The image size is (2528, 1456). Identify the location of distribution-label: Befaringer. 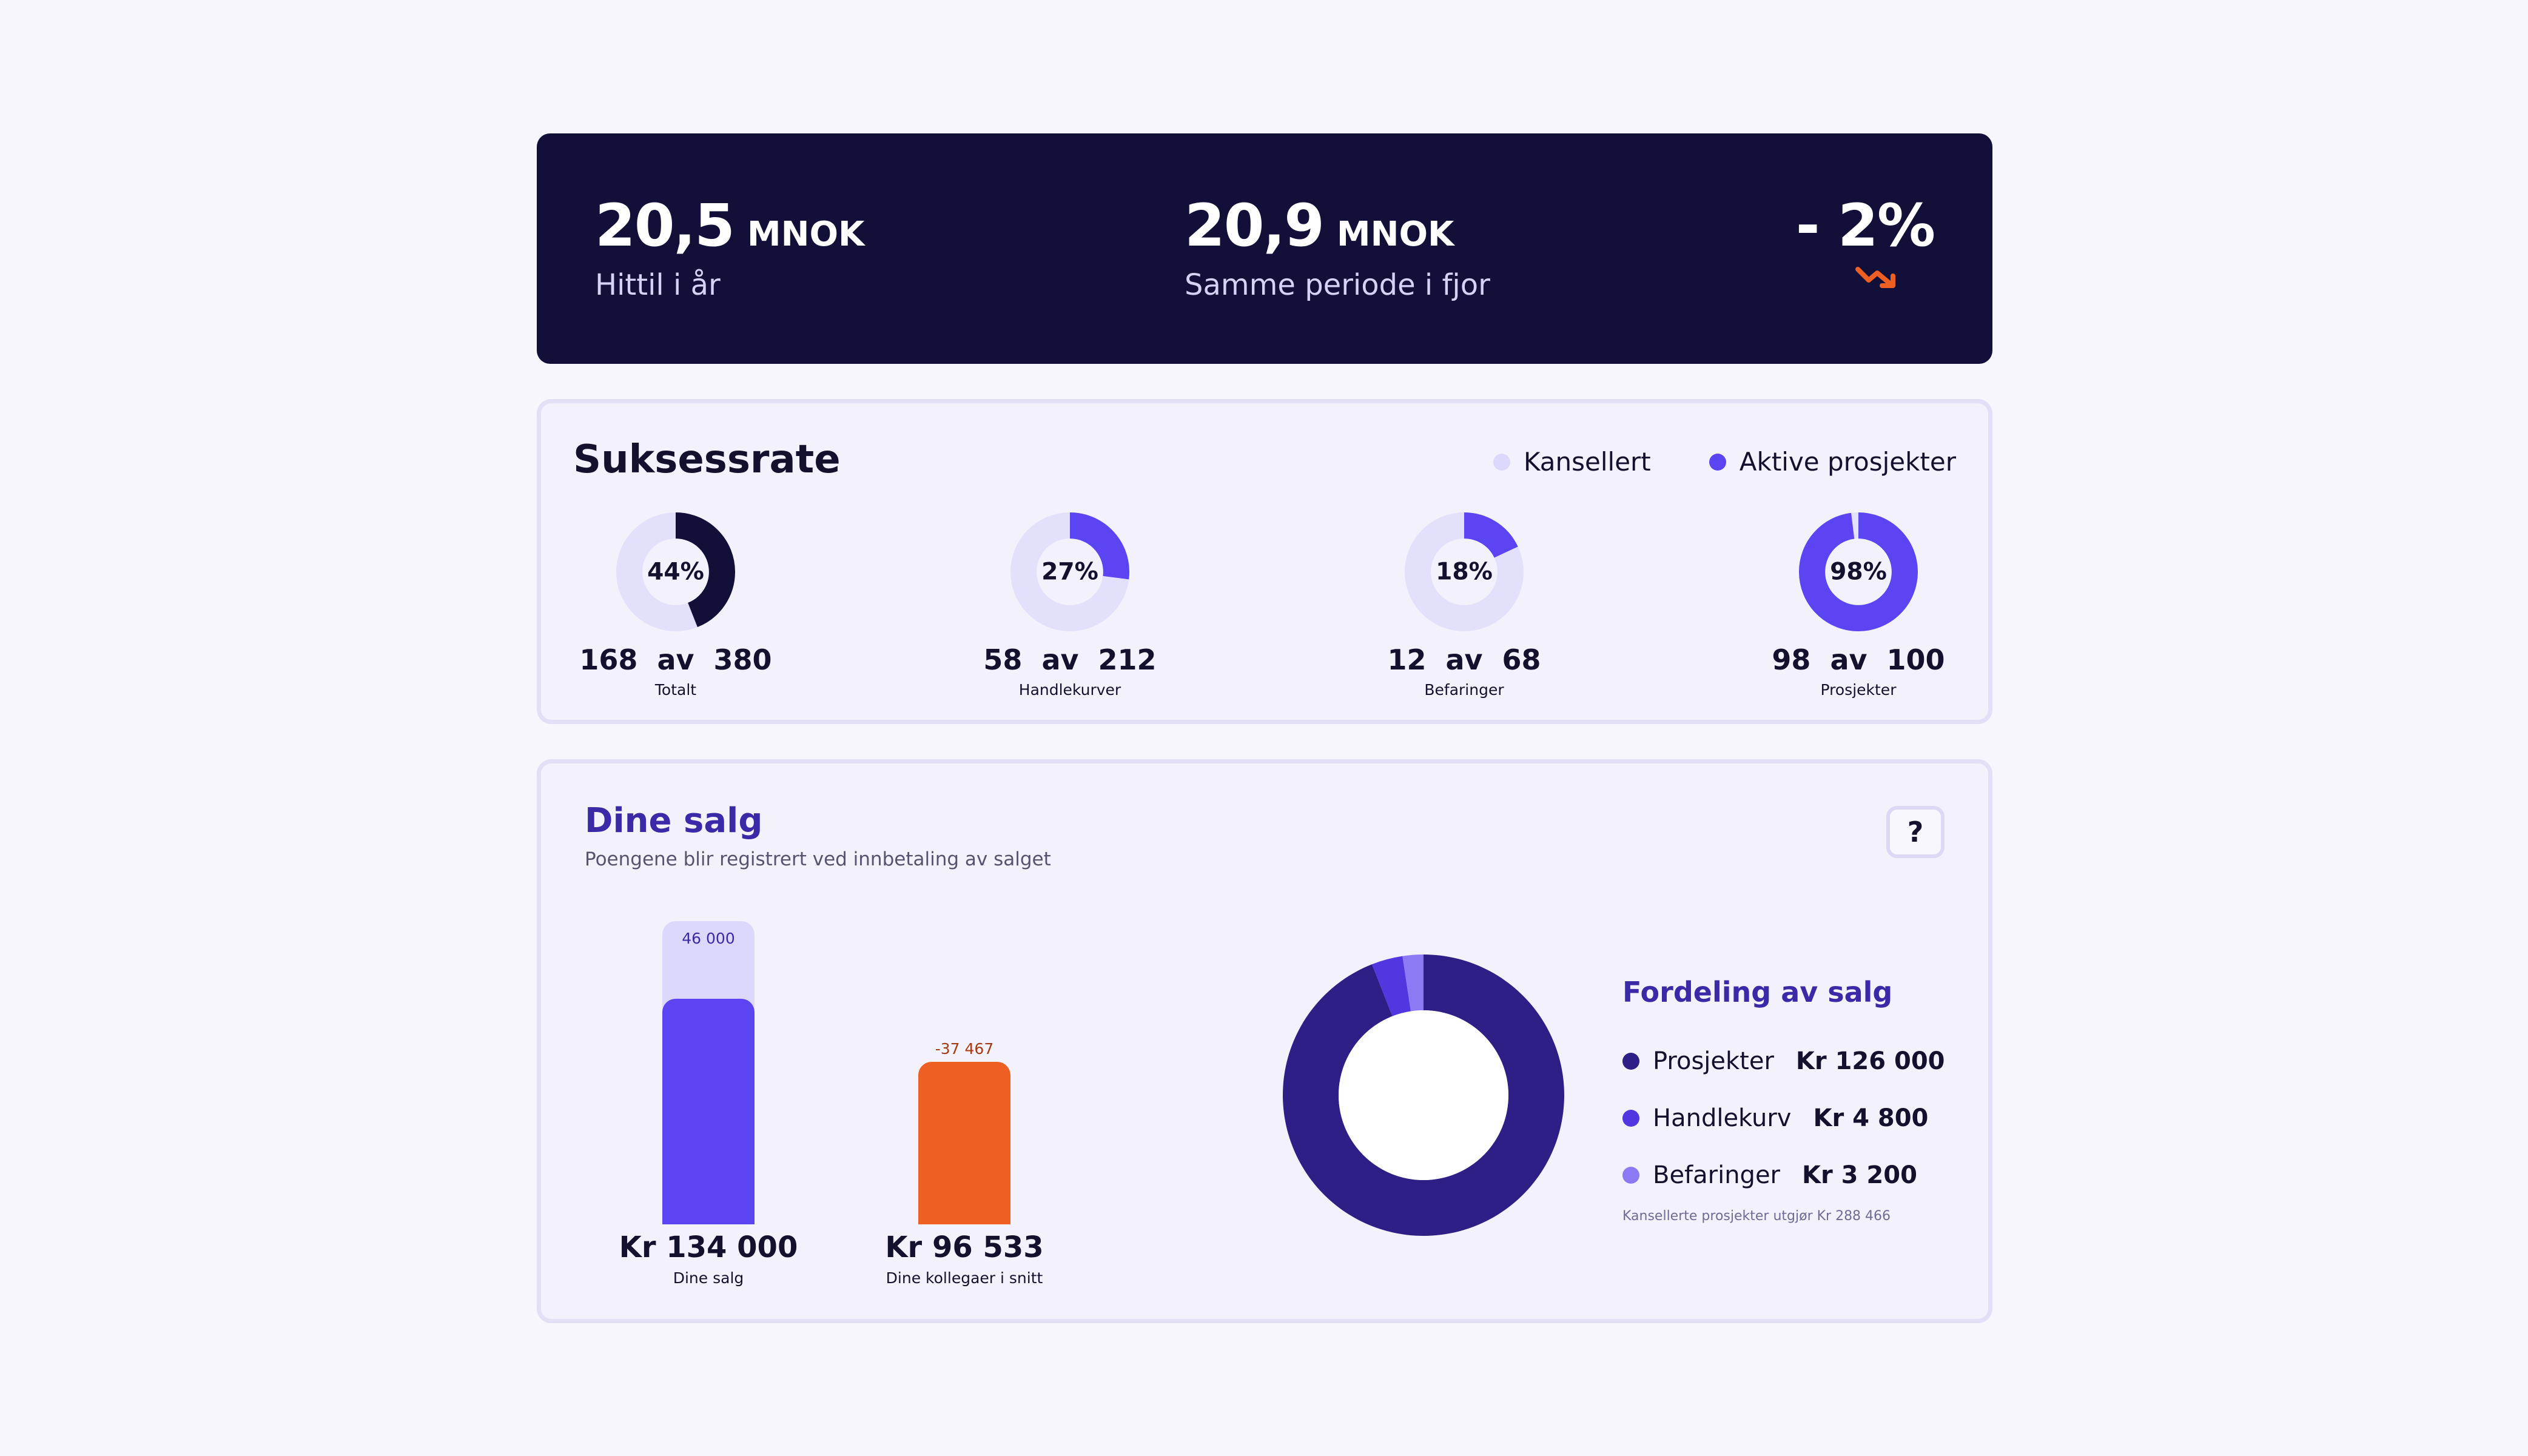
(1716, 1175).